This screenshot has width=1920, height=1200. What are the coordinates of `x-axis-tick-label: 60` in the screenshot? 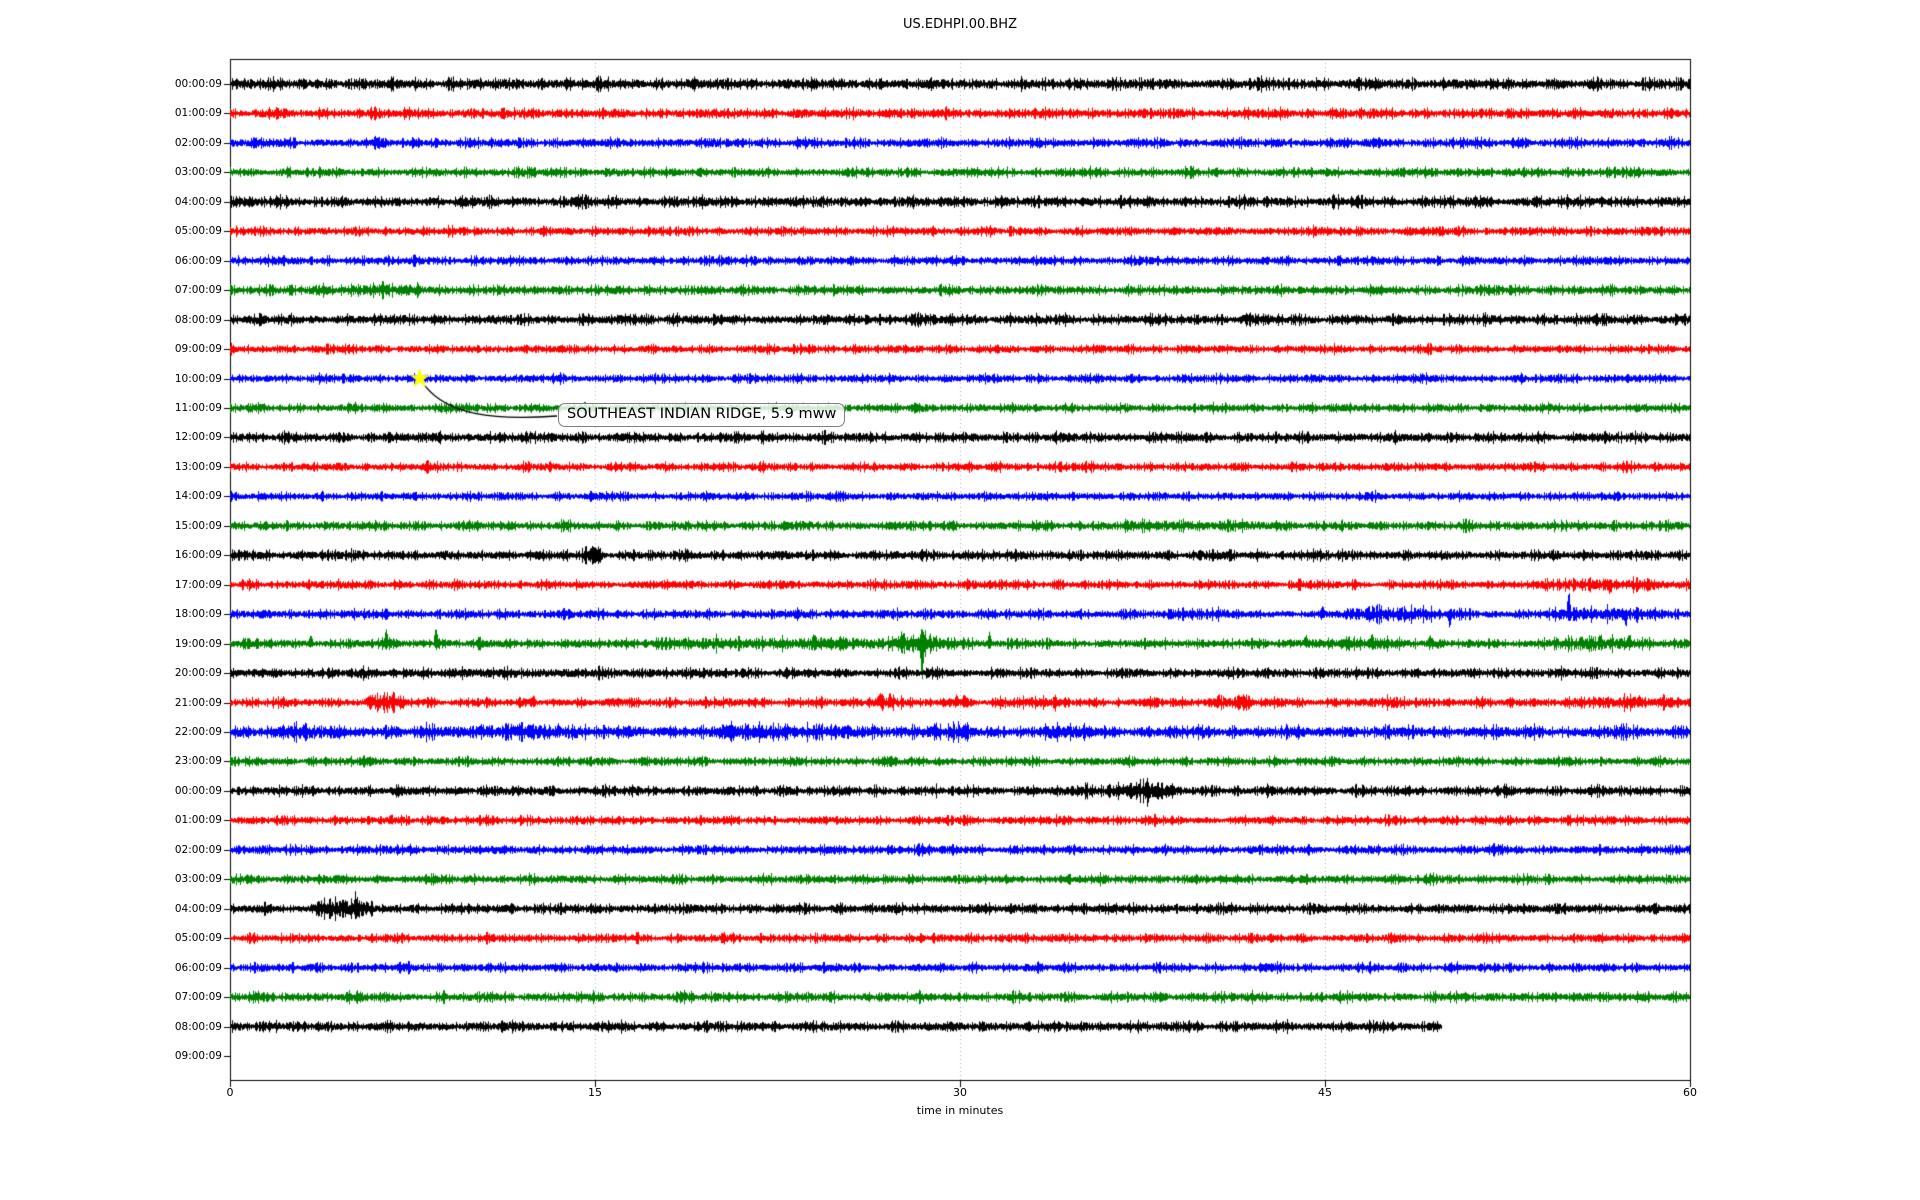 It's located at (1690, 1092).